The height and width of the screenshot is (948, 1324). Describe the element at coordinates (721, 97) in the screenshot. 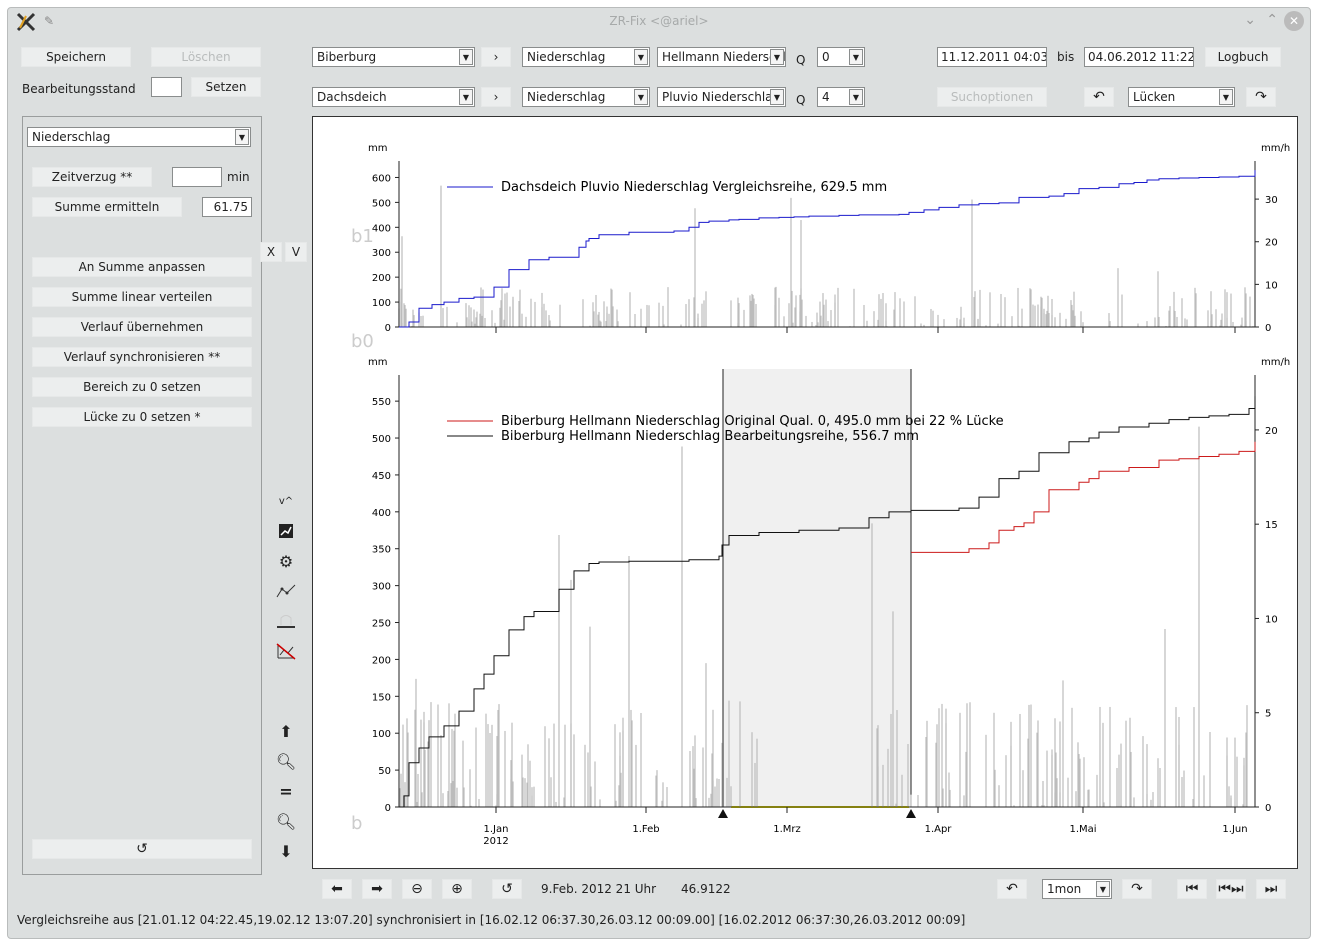

I see `sensor-select-2: Pluvio Niederschlag ▼` at that location.